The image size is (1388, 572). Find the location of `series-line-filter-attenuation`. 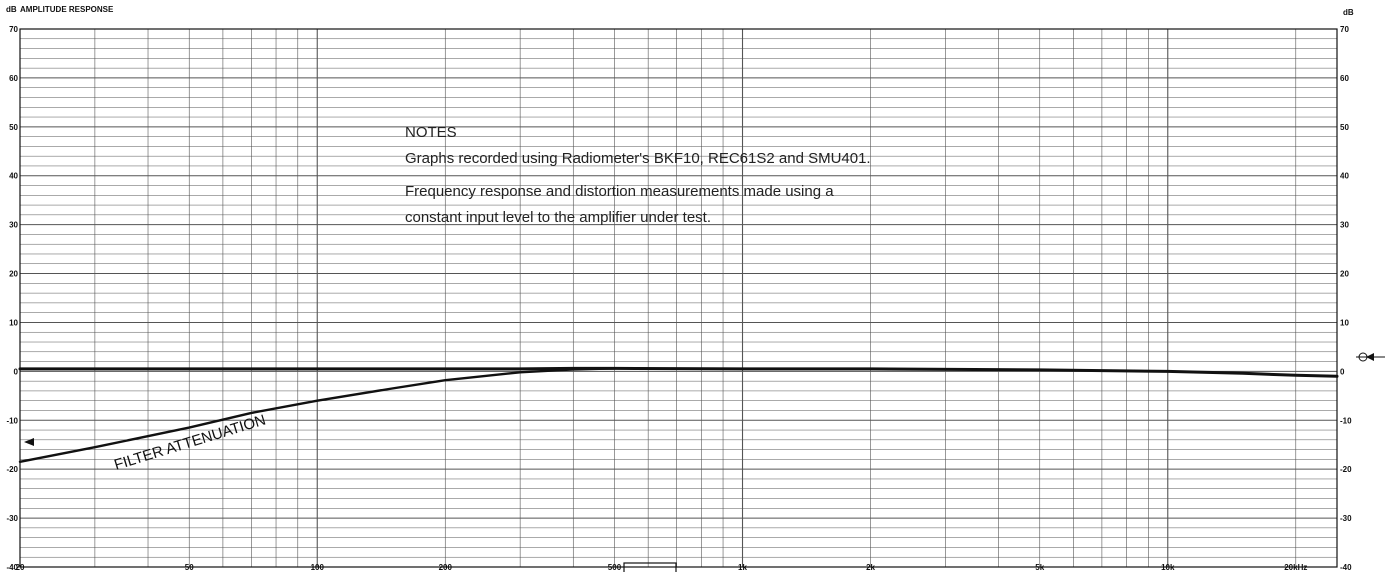

series-line-filter-attenuation is located at coordinates (317, 415).